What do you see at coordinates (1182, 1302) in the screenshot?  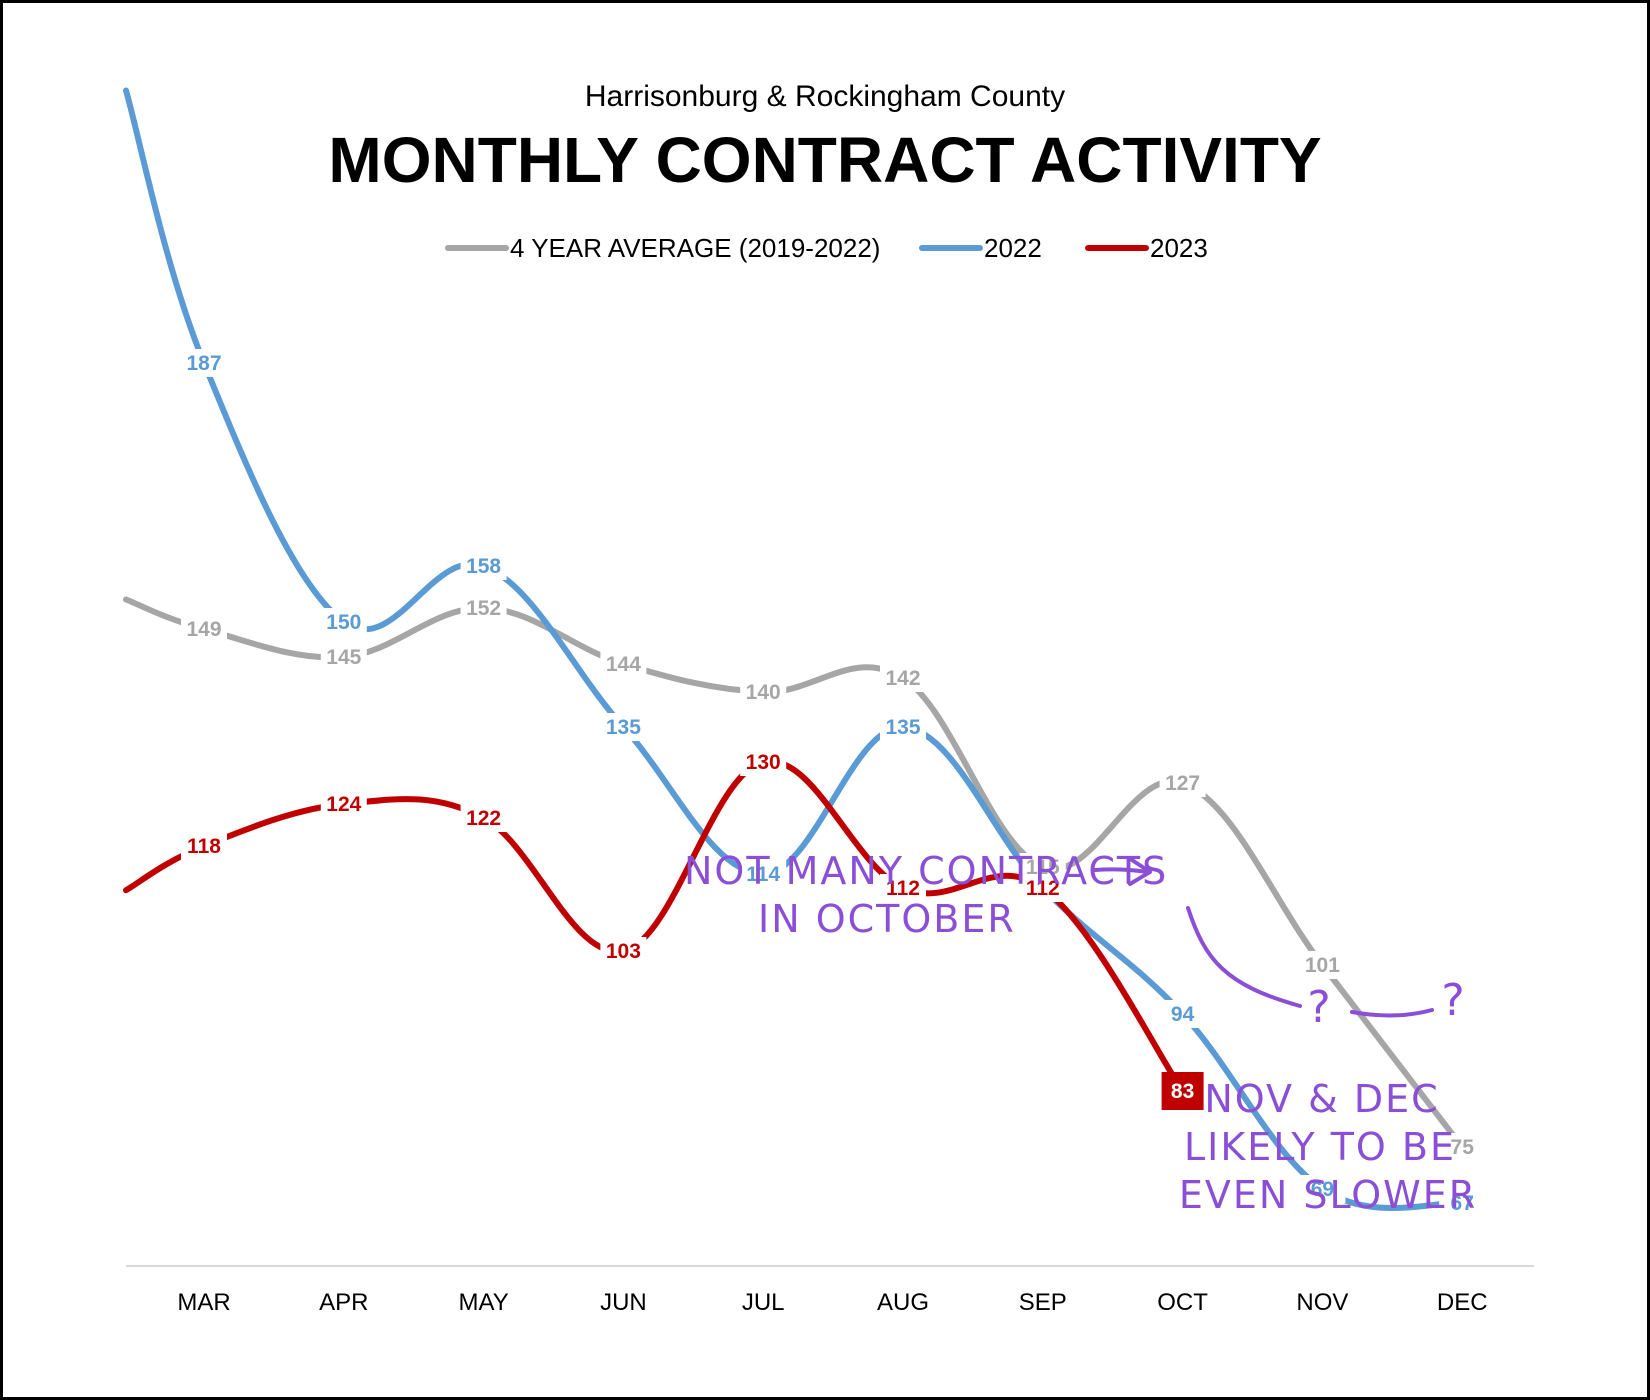 I see `x-tick-oct: OCT` at bounding box center [1182, 1302].